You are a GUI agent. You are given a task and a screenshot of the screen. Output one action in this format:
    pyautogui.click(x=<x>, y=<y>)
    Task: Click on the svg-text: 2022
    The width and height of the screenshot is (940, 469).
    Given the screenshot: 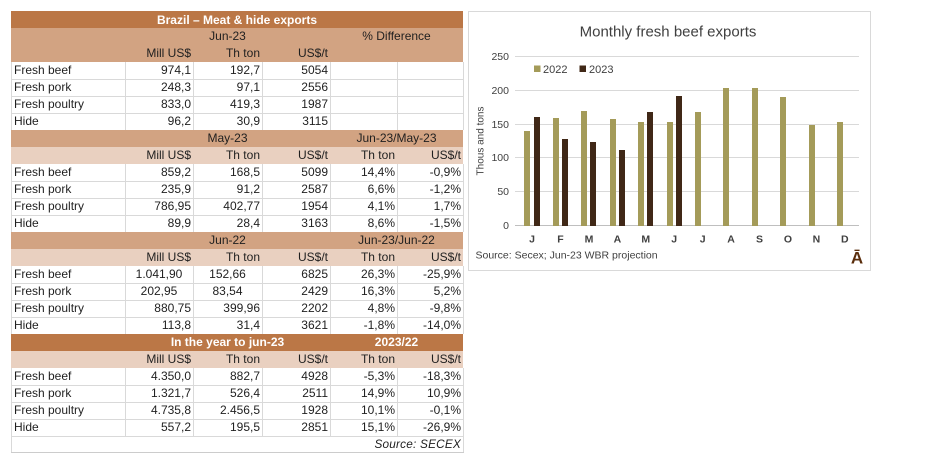 What is the action you would take?
    pyautogui.click(x=555, y=70)
    